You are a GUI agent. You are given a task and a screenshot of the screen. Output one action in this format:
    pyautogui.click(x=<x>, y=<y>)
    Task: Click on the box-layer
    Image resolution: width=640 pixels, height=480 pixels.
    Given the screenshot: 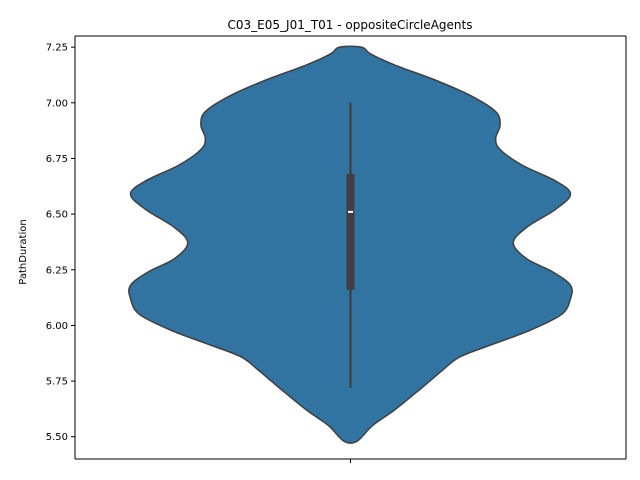 What is the action you would take?
    pyautogui.click(x=350, y=245)
    